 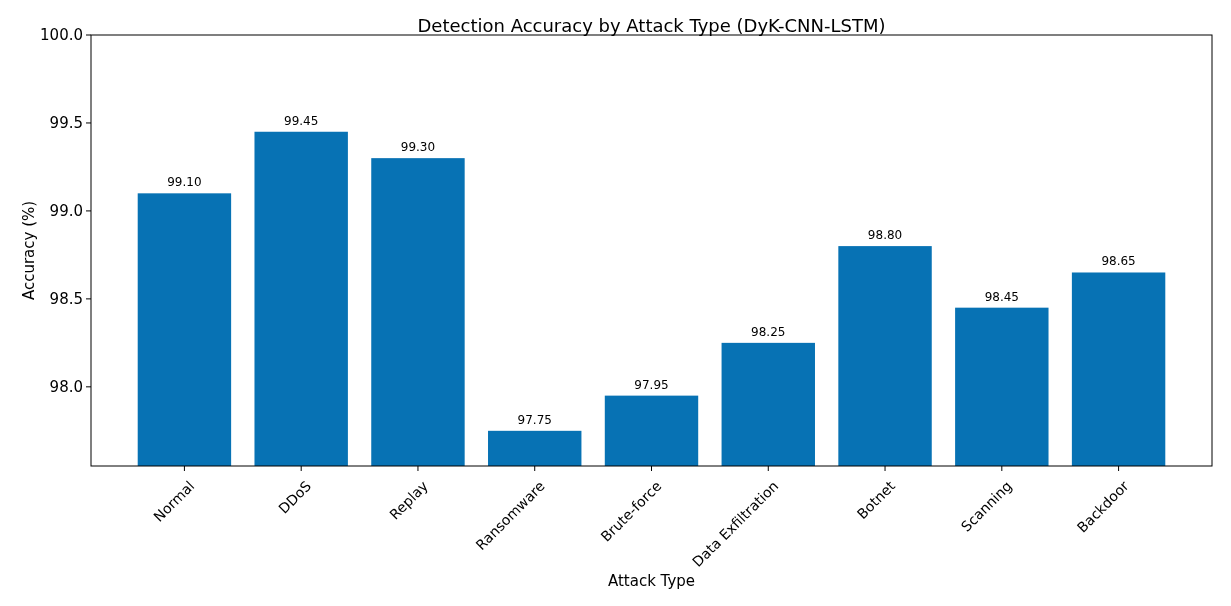 What do you see at coordinates (768, 331) in the screenshot?
I see `data-label: 98.25` at bounding box center [768, 331].